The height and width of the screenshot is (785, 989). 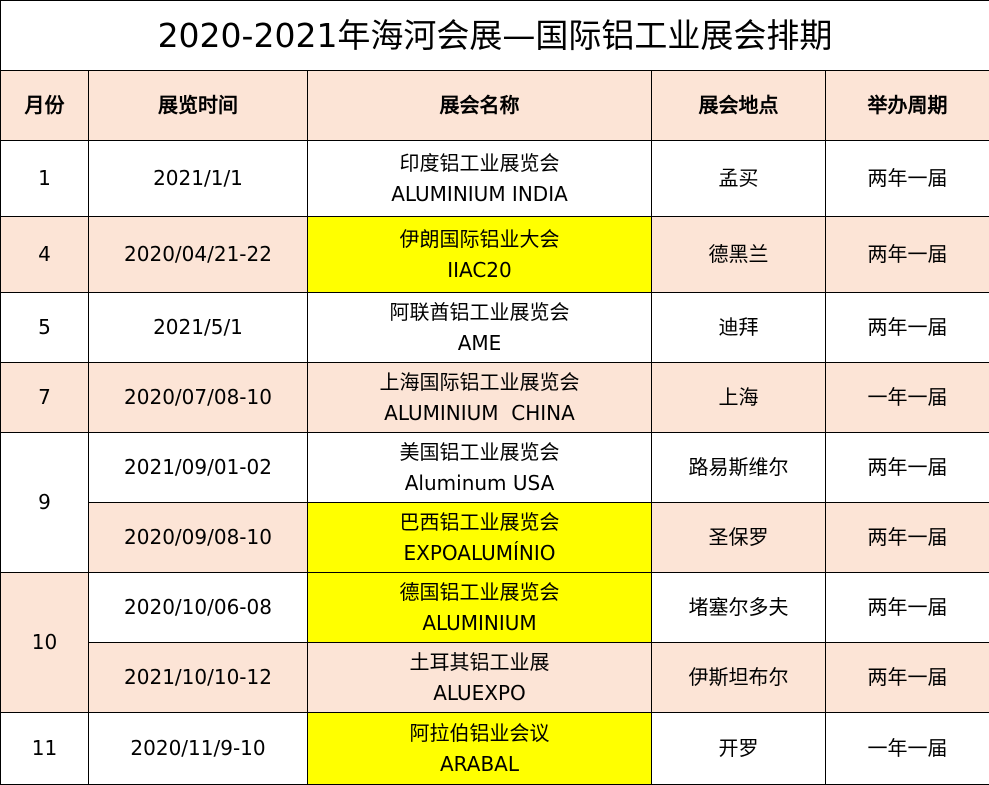 I want to click on exhibition-name-en: AME, so click(x=479, y=343).